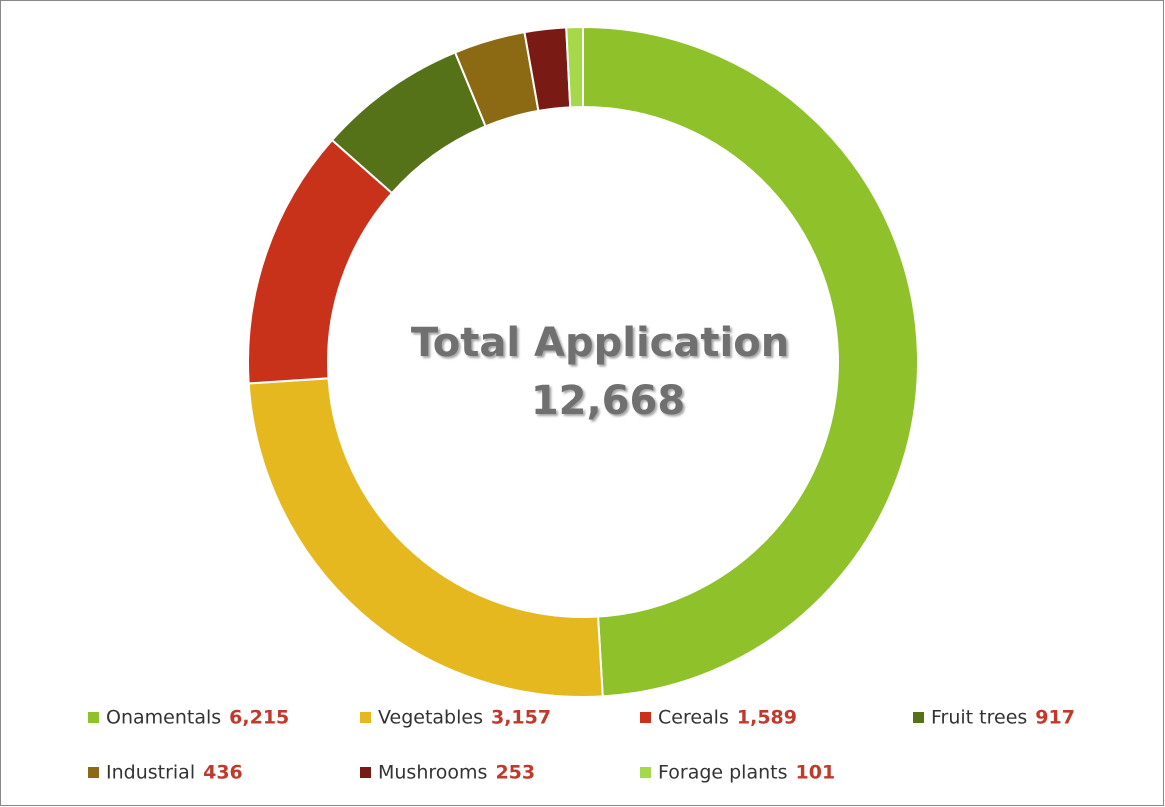 This screenshot has width=1165, height=807. Describe the element at coordinates (1055, 718) in the screenshot. I see `legend-value: 917` at that location.